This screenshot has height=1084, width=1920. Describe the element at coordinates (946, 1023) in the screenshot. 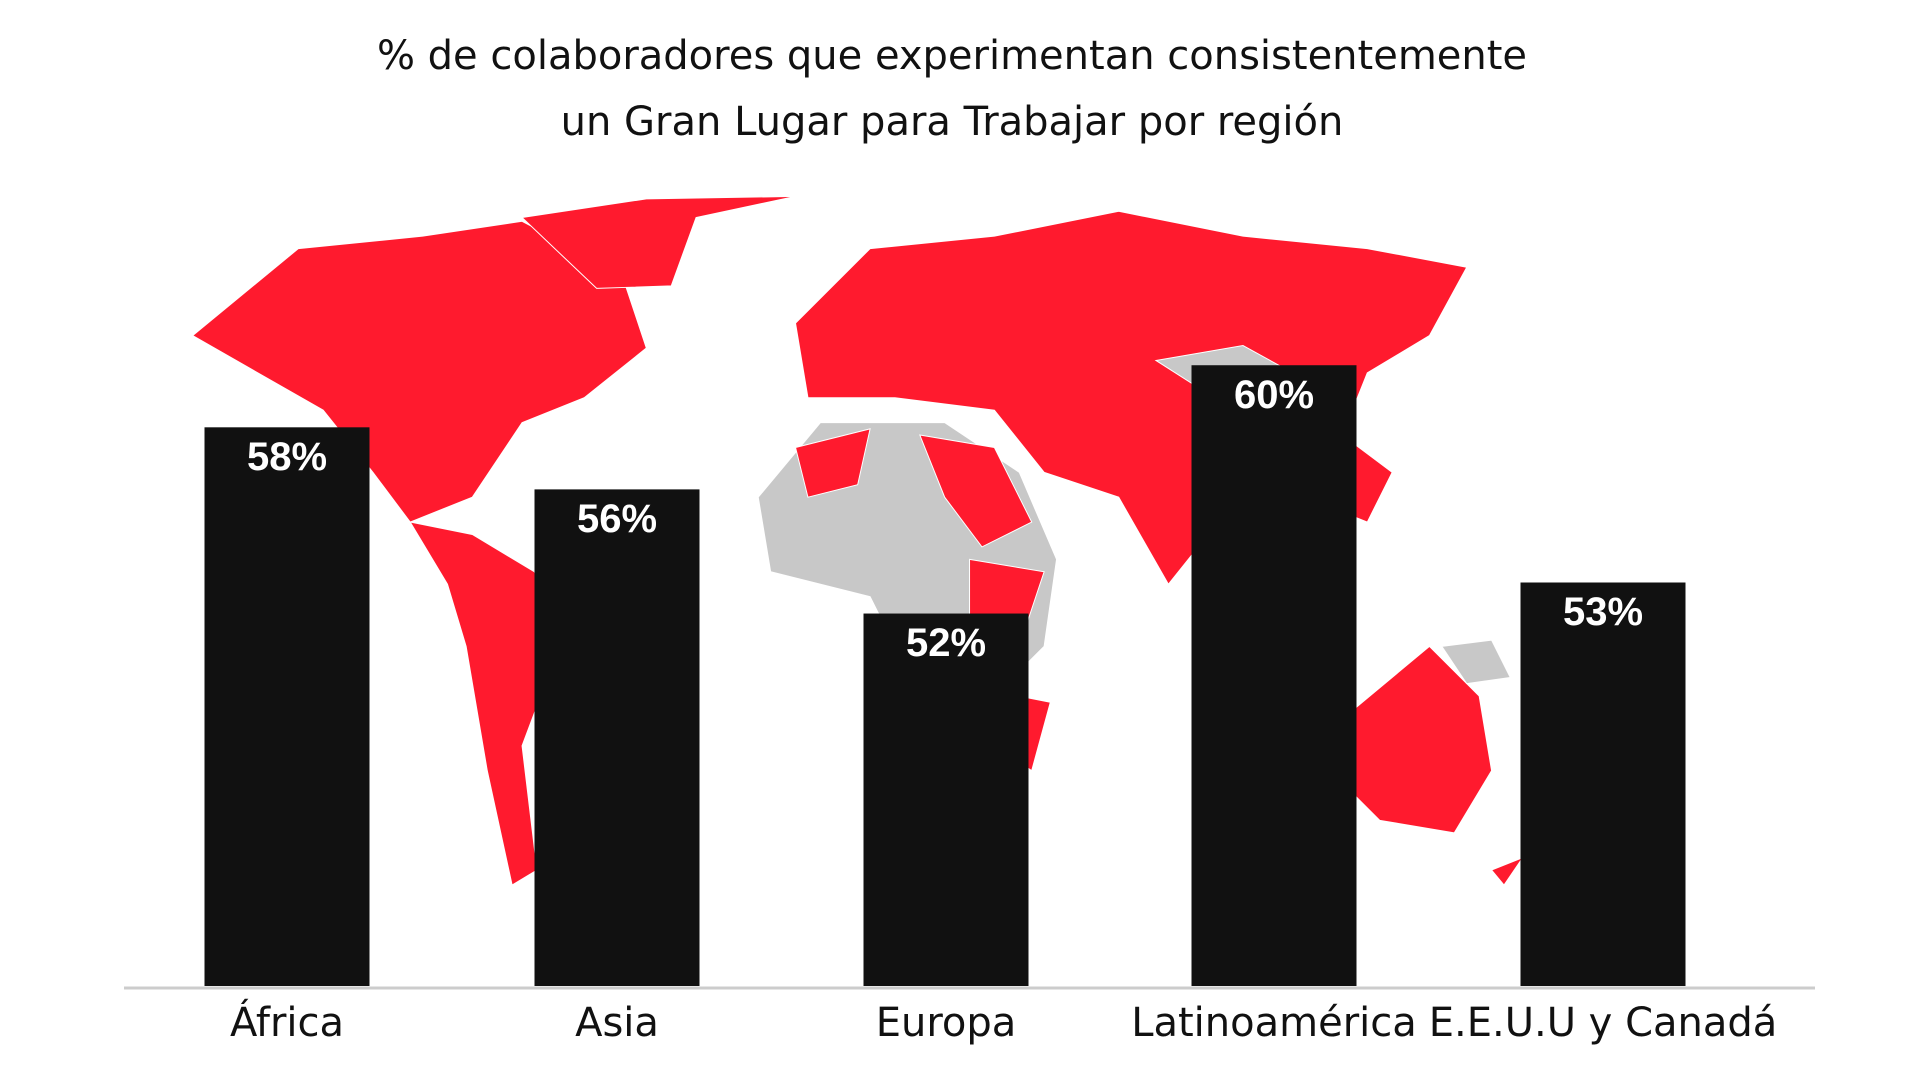

I see `x-tick-label: Europa` at that location.